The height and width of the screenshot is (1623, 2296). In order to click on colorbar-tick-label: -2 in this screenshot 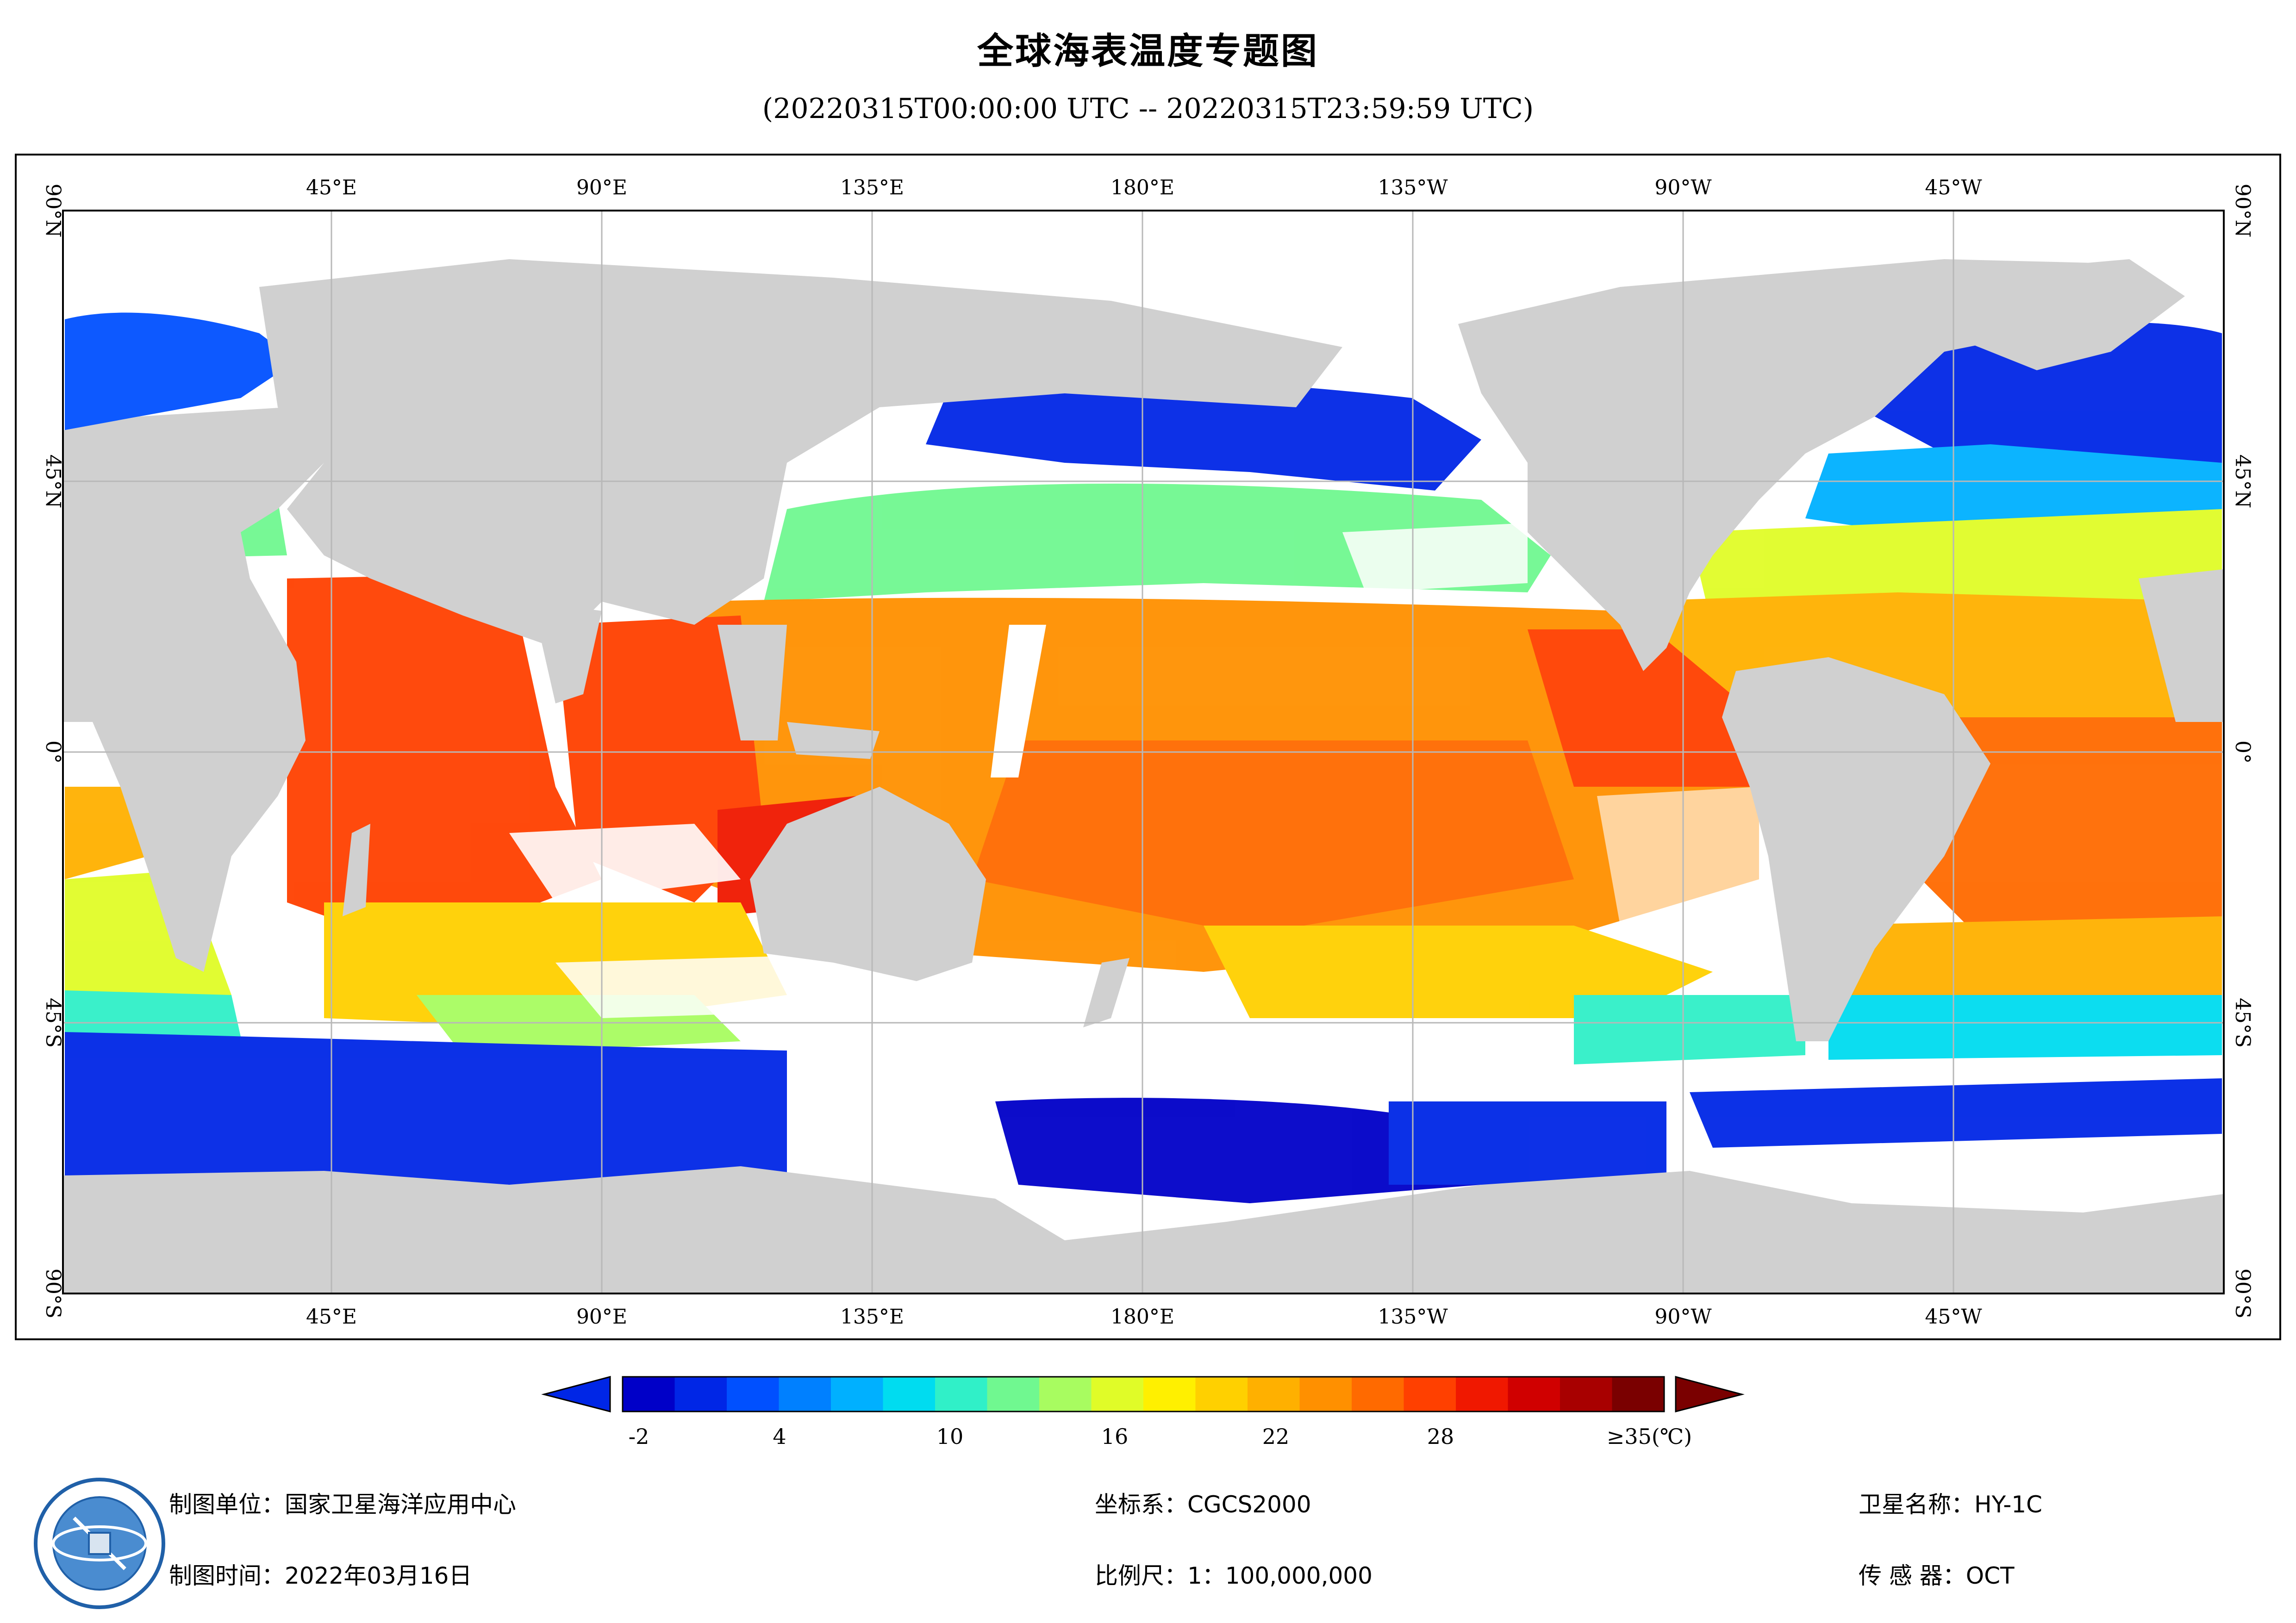, I will do `click(639, 1436)`.